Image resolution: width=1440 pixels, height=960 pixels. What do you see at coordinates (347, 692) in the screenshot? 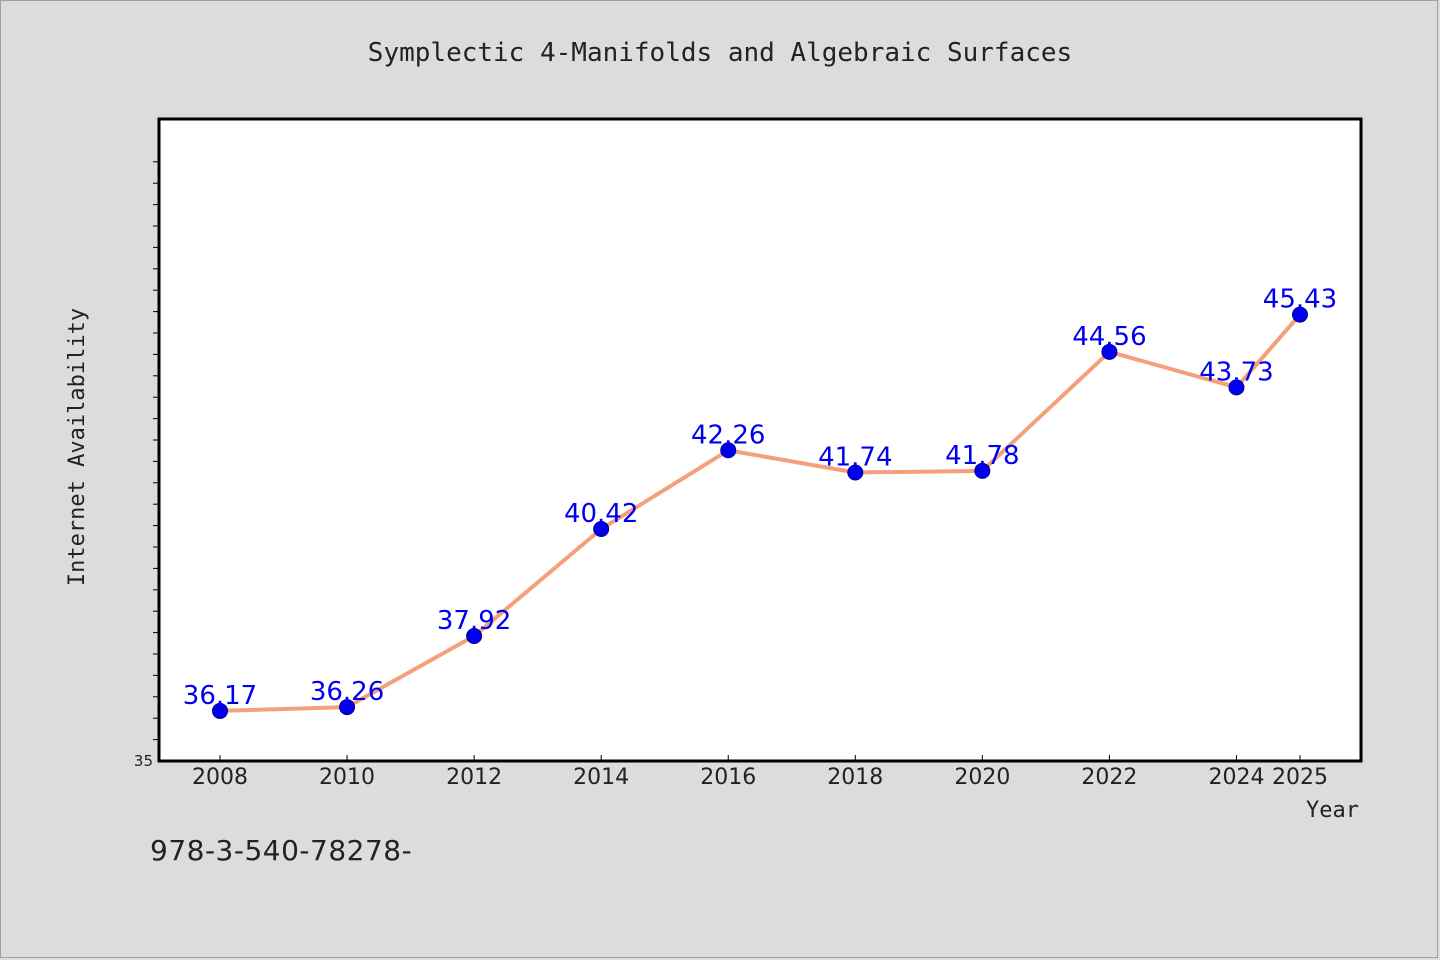
I see `data-label: 36.26` at bounding box center [347, 692].